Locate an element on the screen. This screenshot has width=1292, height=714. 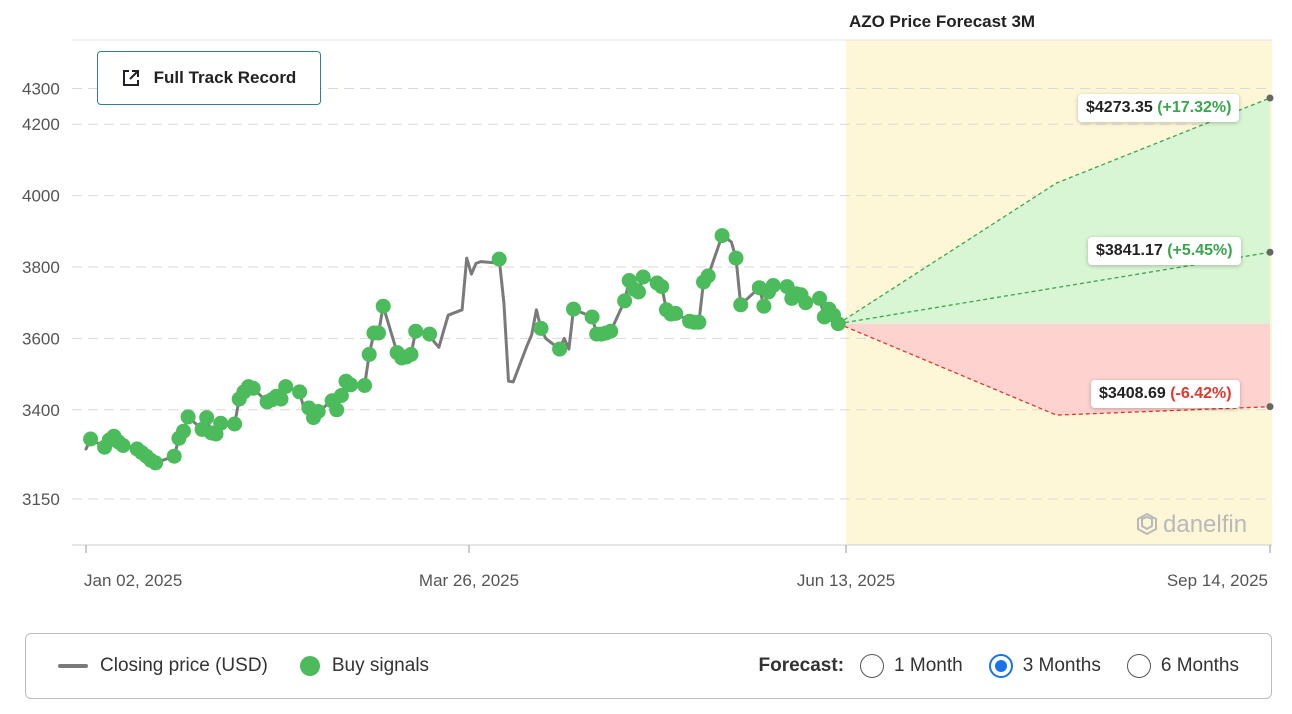
watermark: danelfin is located at coordinates (1205, 524).